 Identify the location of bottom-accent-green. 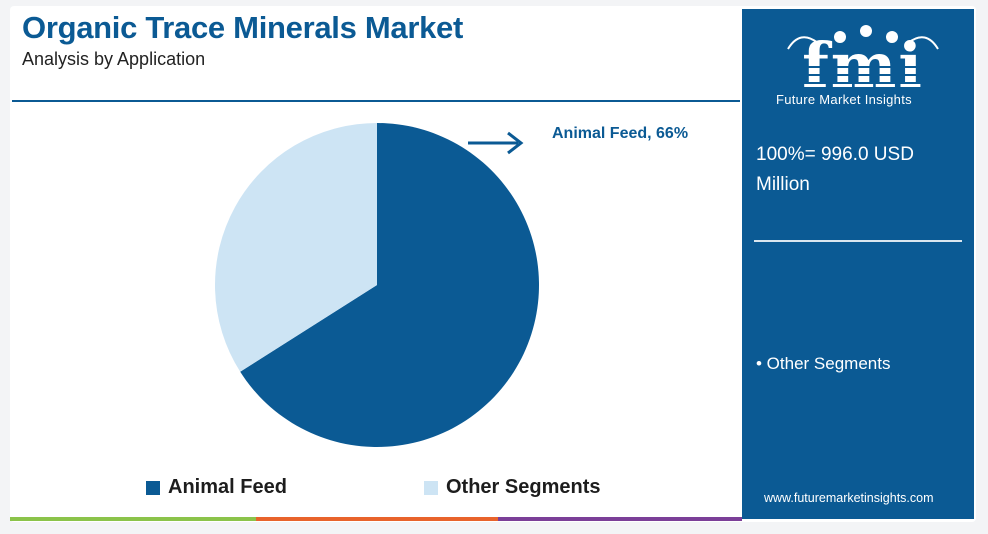
(133, 519).